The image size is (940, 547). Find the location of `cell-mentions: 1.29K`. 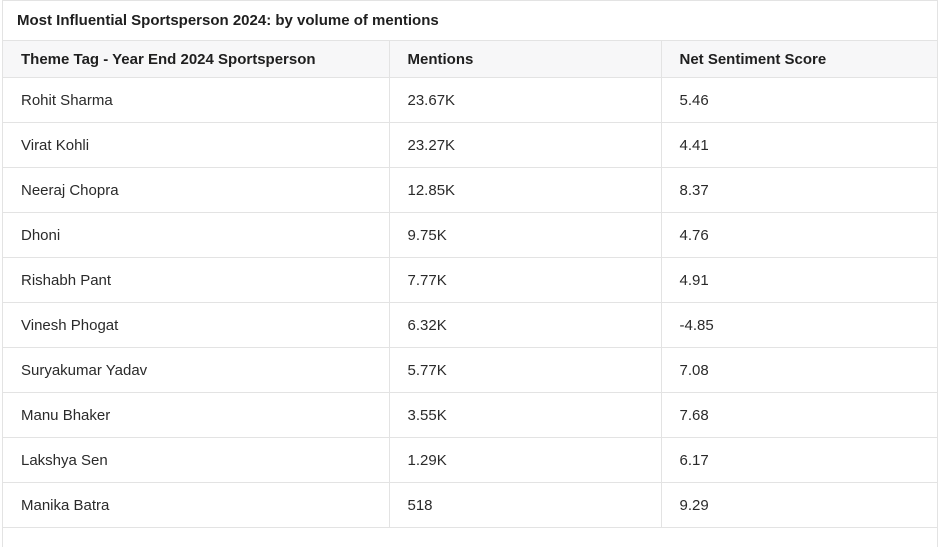

cell-mentions: 1.29K is located at coordinates (525, 460).